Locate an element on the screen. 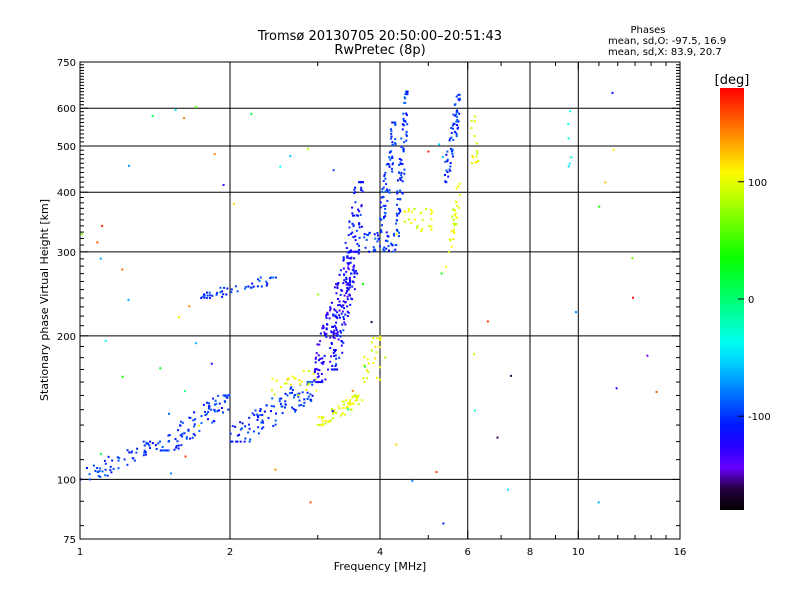 Image resolution: width=800 pixels, height=600 pixels. colorbar-tick-label: 0 is located at coordinates (751, 300).